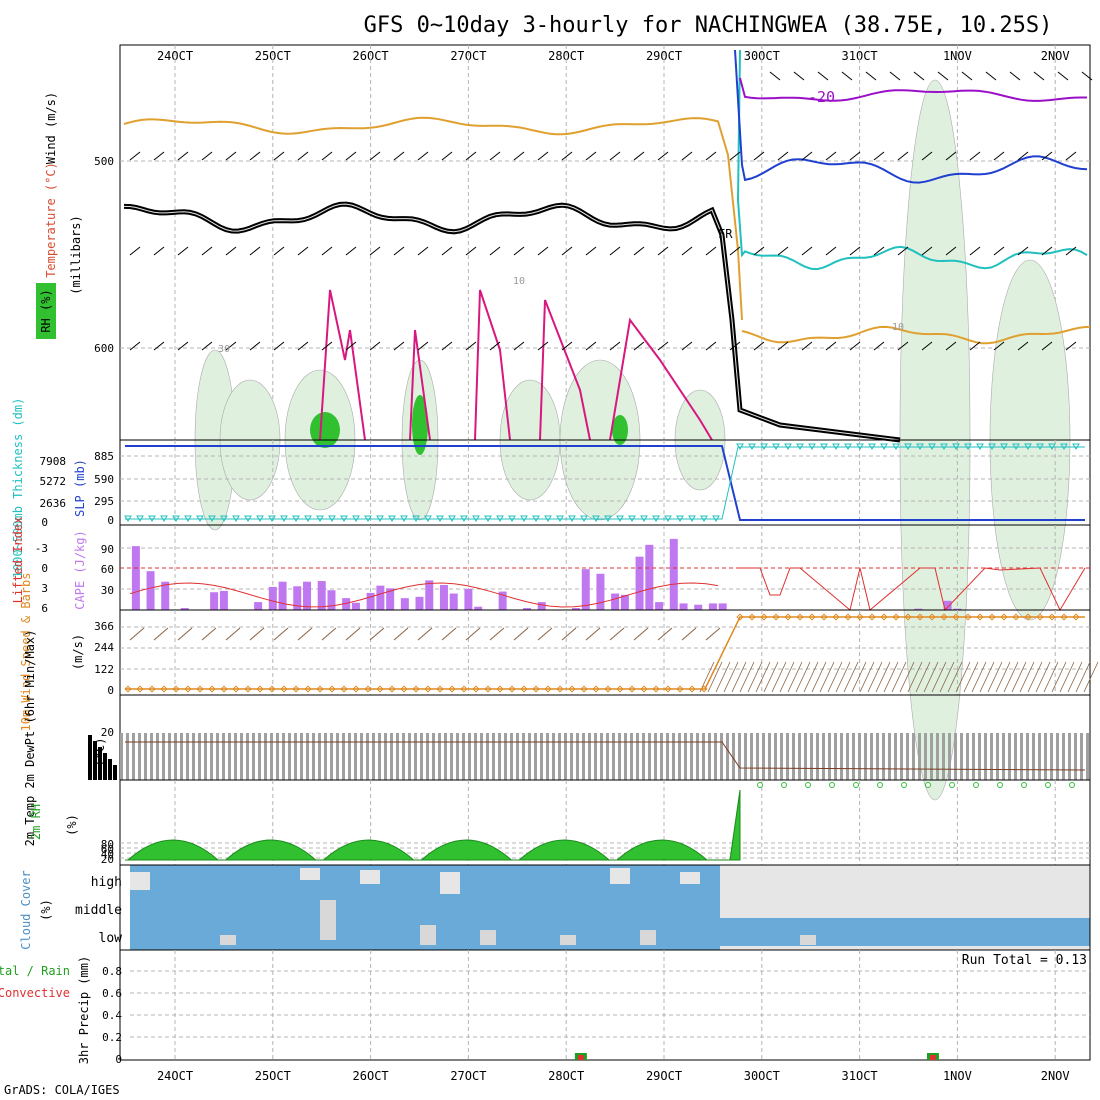  Describe the element at coordinates (661, 379) in the screenshot. I see `rh-contour-e` at that location.